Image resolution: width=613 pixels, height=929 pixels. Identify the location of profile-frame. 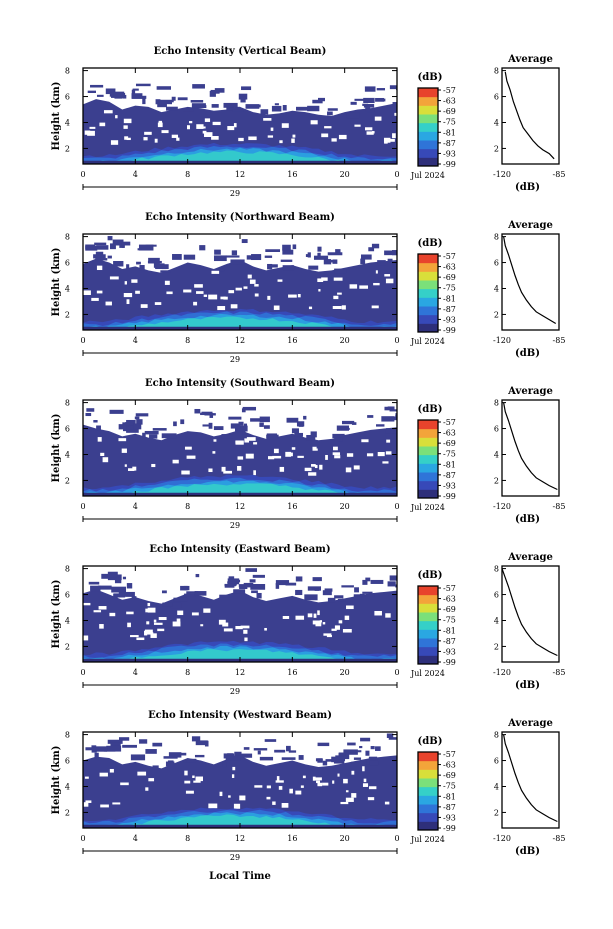
(530, 116).